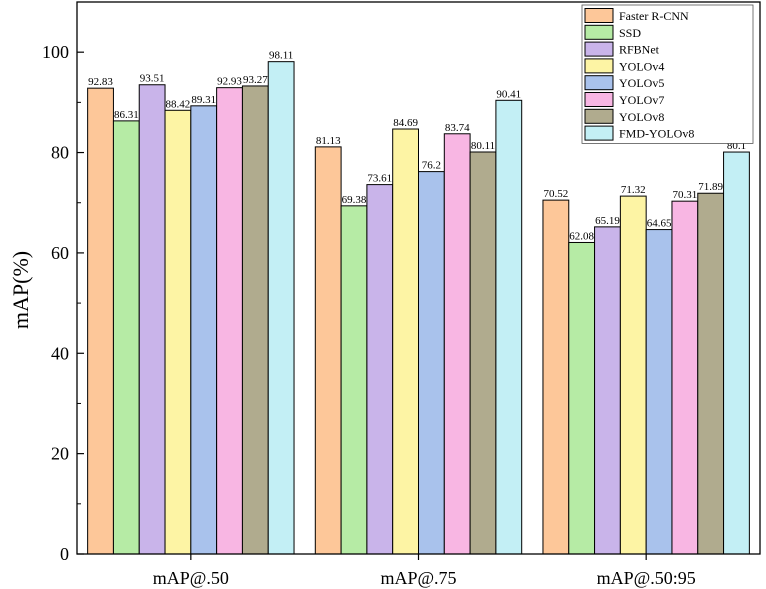 The image size is (766, 589). Describe the element at coordinates (457, 128) in the screenshot. I see `data-label: 83.74` at that location.